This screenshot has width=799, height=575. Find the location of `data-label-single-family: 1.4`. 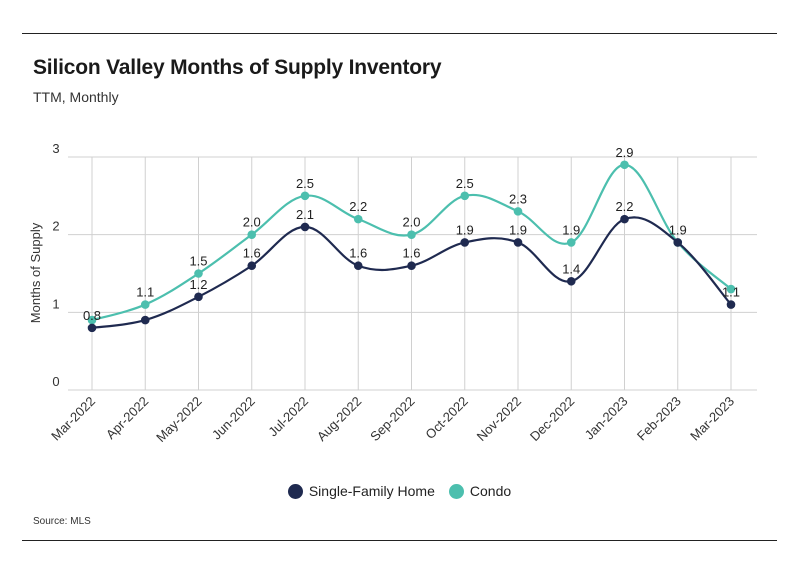

data-label-single-family: 1.4 is located at coordinates (571, 268).